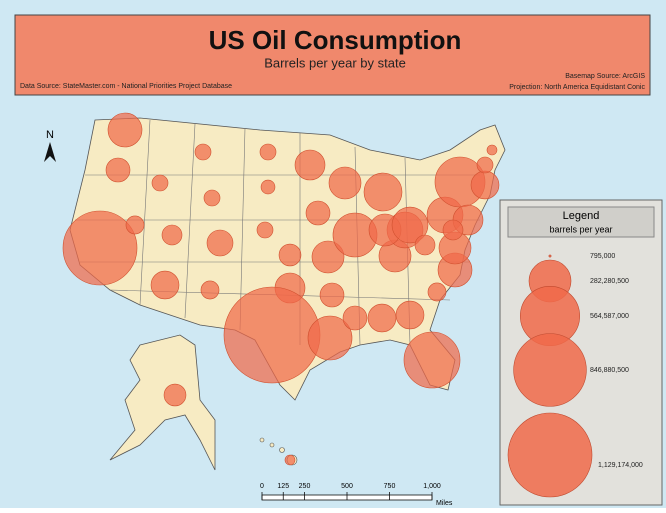 The width and height of the screenshot is (666, 513). I want to click on legend-title-box, so click(581, 222).